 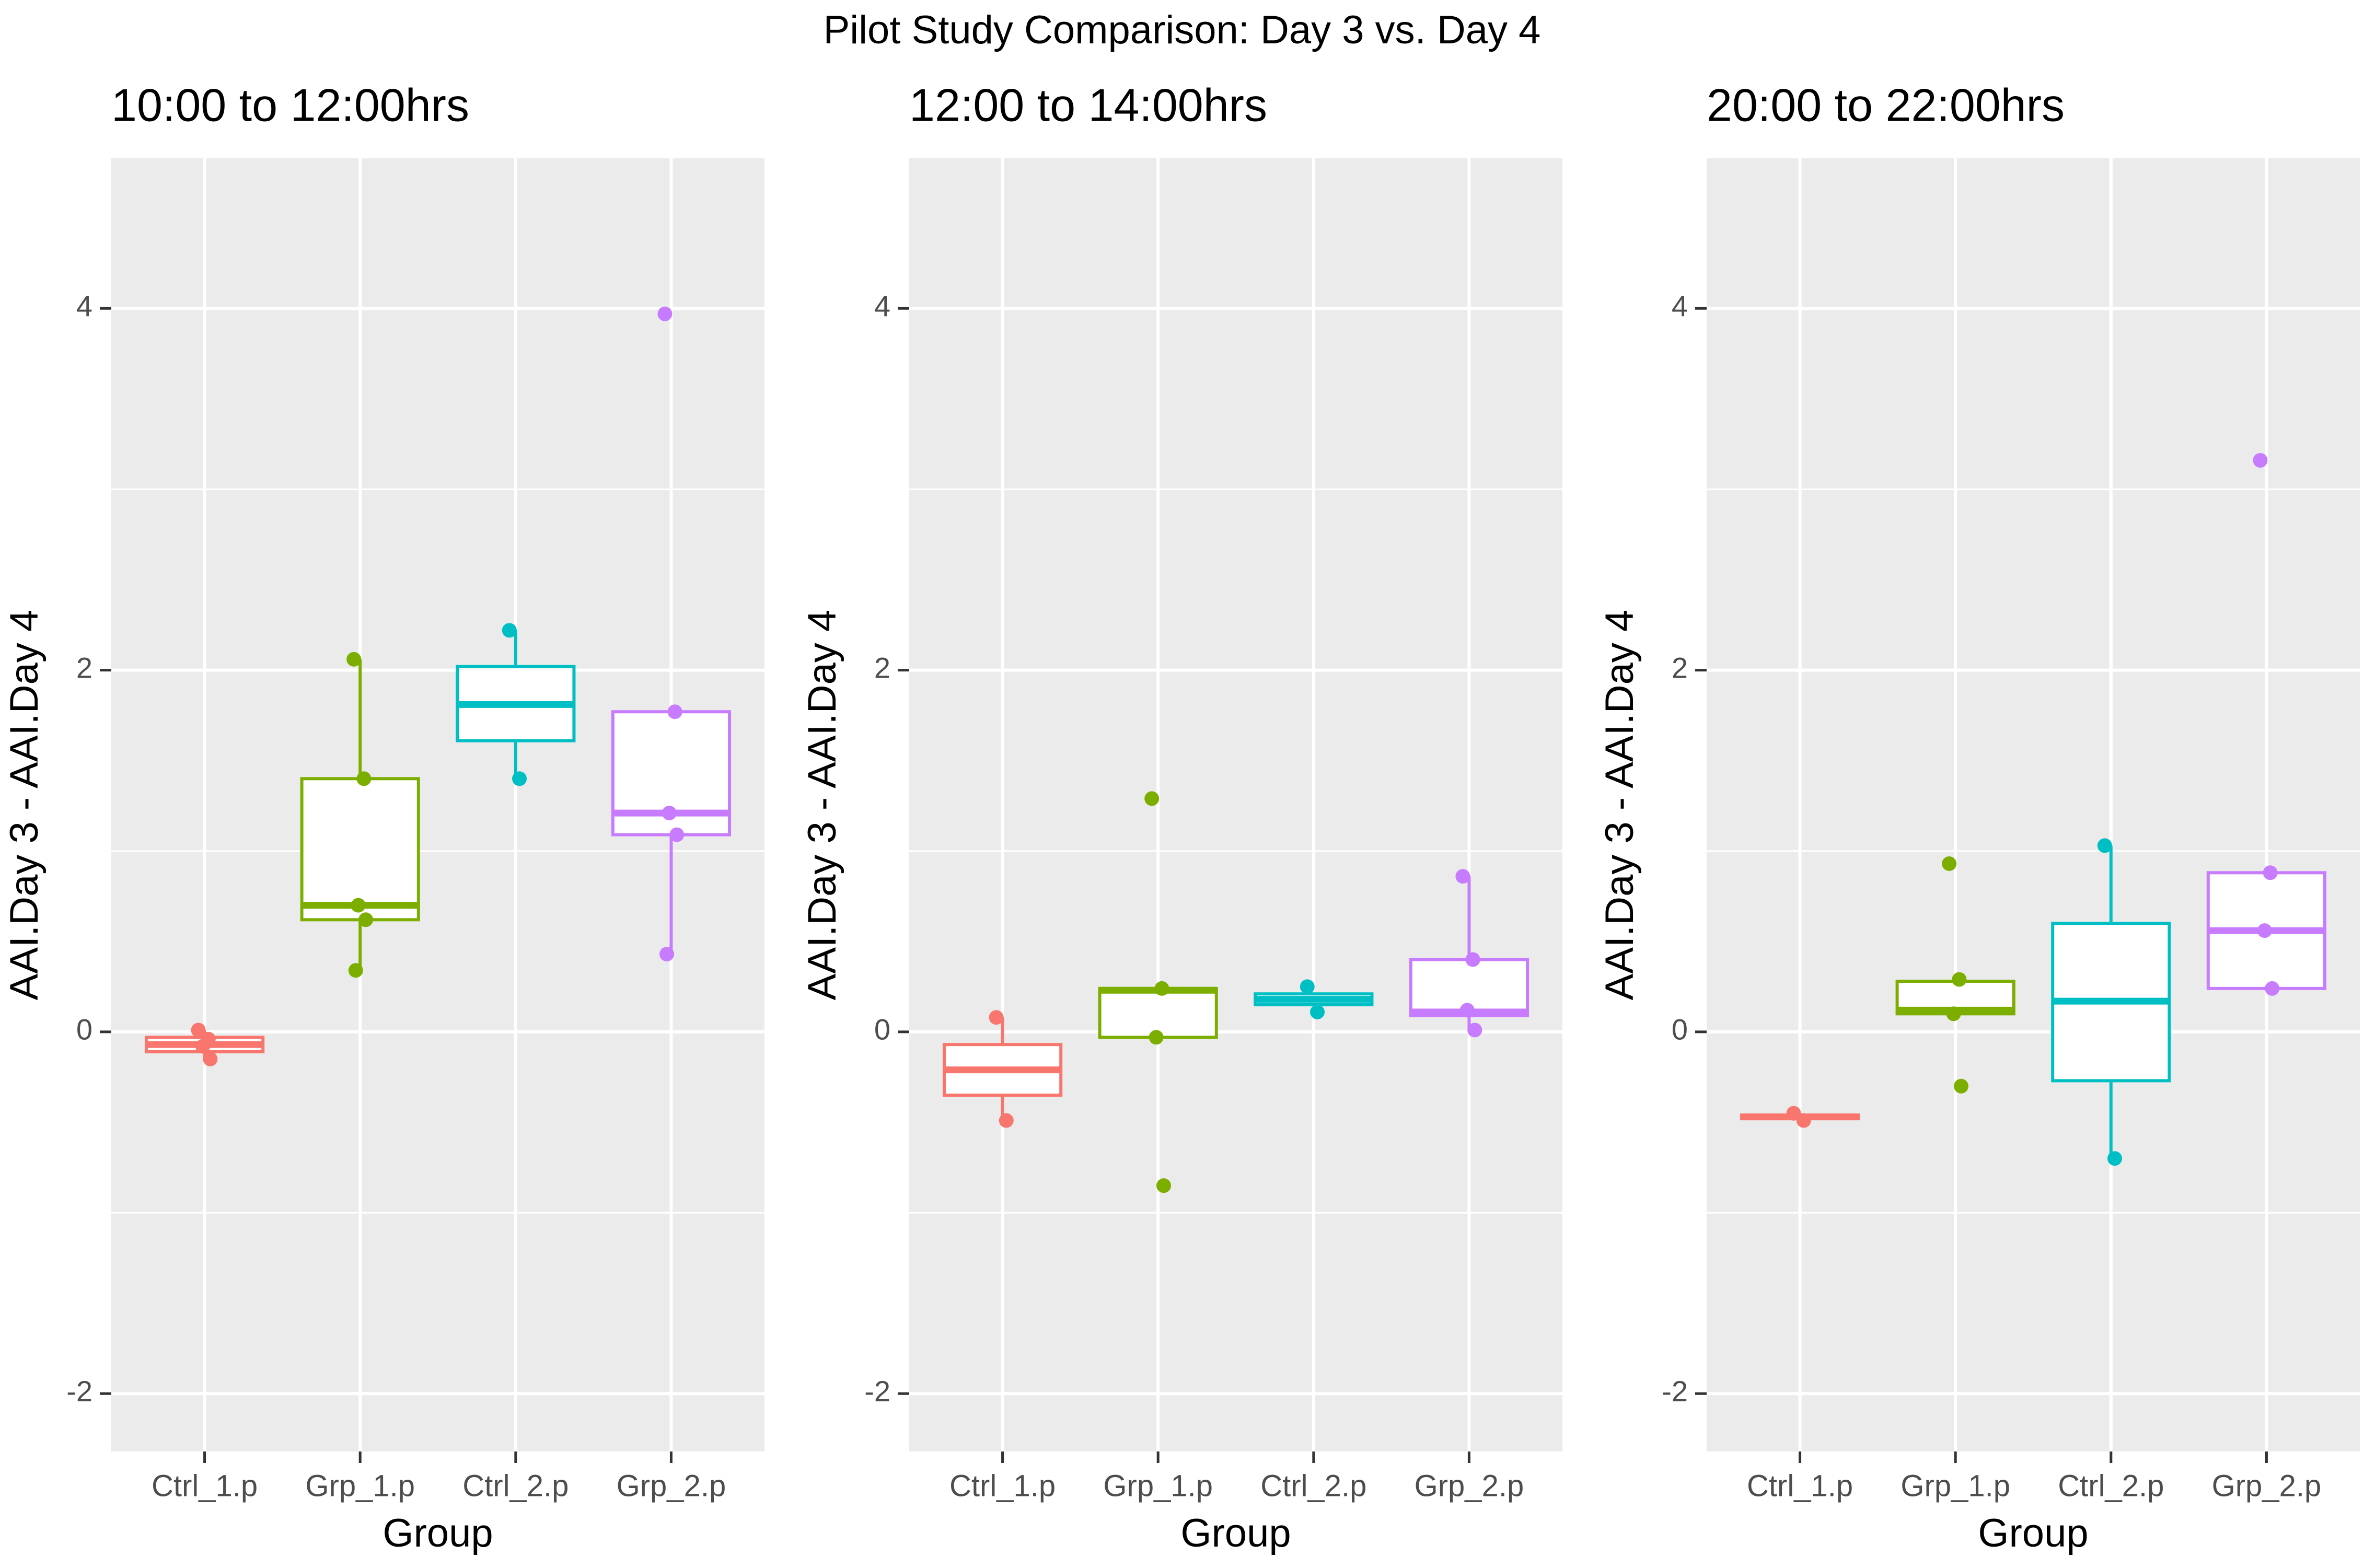 What do you see at coordinates (290, 105) in the screenshot?
I see `panel-title: 10:00 to 12:00hrs` at bounding box center [290, 105].